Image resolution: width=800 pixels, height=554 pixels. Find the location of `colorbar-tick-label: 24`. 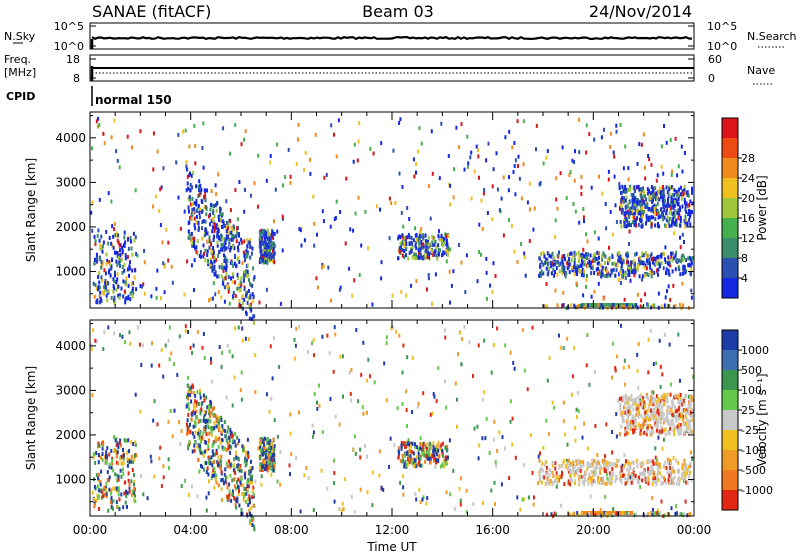

colorbar-tick-label: 24 is located at coordinates (748, 178).